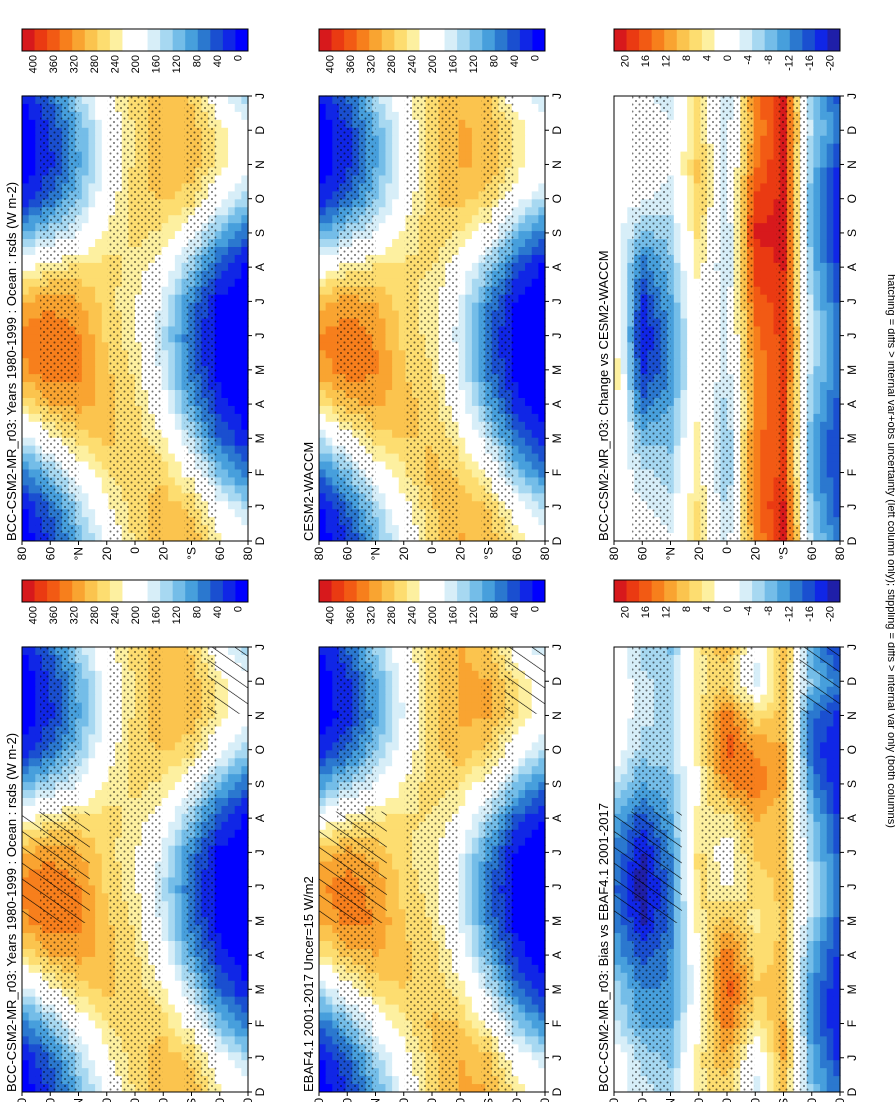 The width and height of the screenshot is (895, 1102). Describe the element at coordinates (260, 1058) in the screenshot. I see `month-tick-label: J` at that location.